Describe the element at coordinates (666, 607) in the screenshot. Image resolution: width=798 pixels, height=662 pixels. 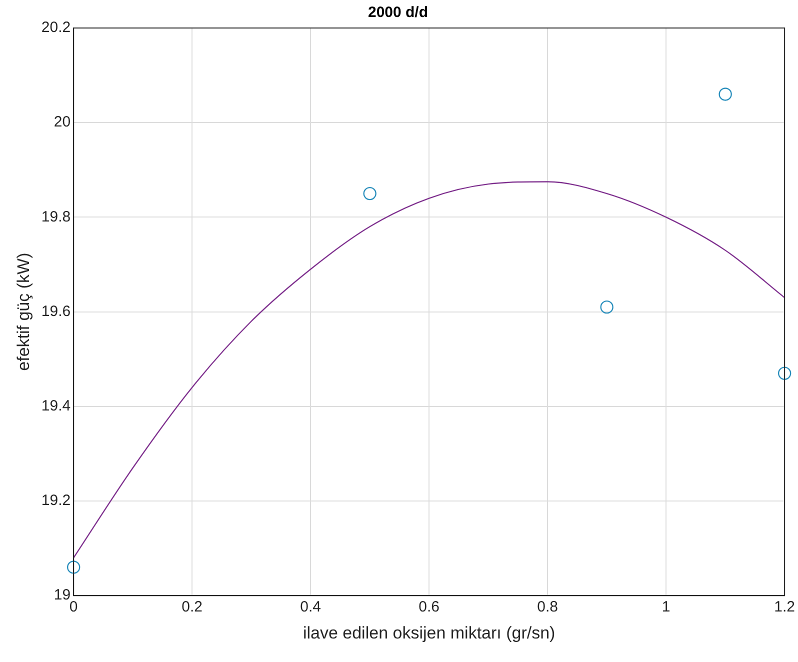
I see `x-tick-label: 1` at that location.